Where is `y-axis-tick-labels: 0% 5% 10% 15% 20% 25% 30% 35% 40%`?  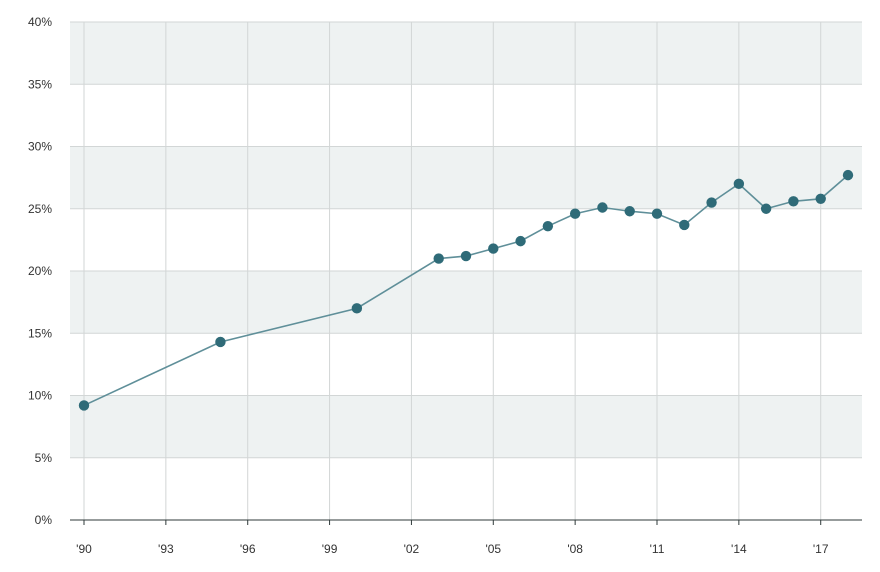 y-axis-tick-labels: 0% 5% 10% 15% 20% 25% 30% 35% 40% is located at coordinates (40, 271).